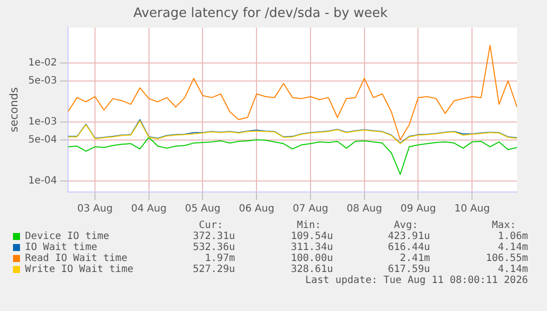  What do you see at coordinates (311, 258) in the screenshot?
I see `text: 100.00u` at bounding box center [311, 258].